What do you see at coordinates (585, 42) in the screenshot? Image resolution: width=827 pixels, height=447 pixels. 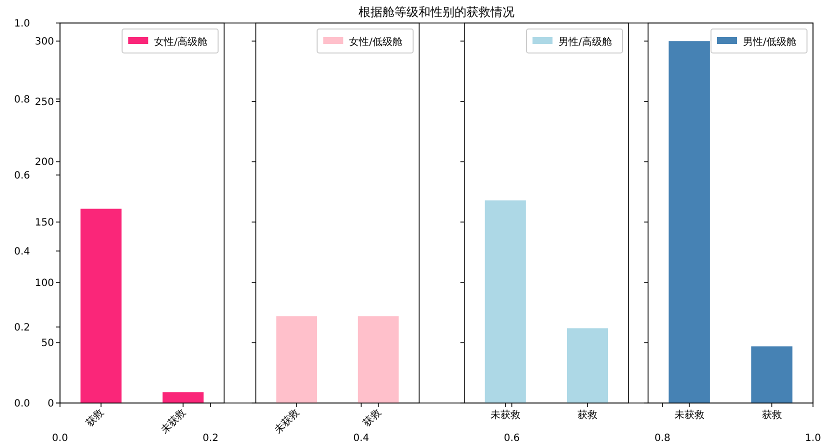 I see `legend-label: 男性/高级舱` at bounding box center [585, 42].